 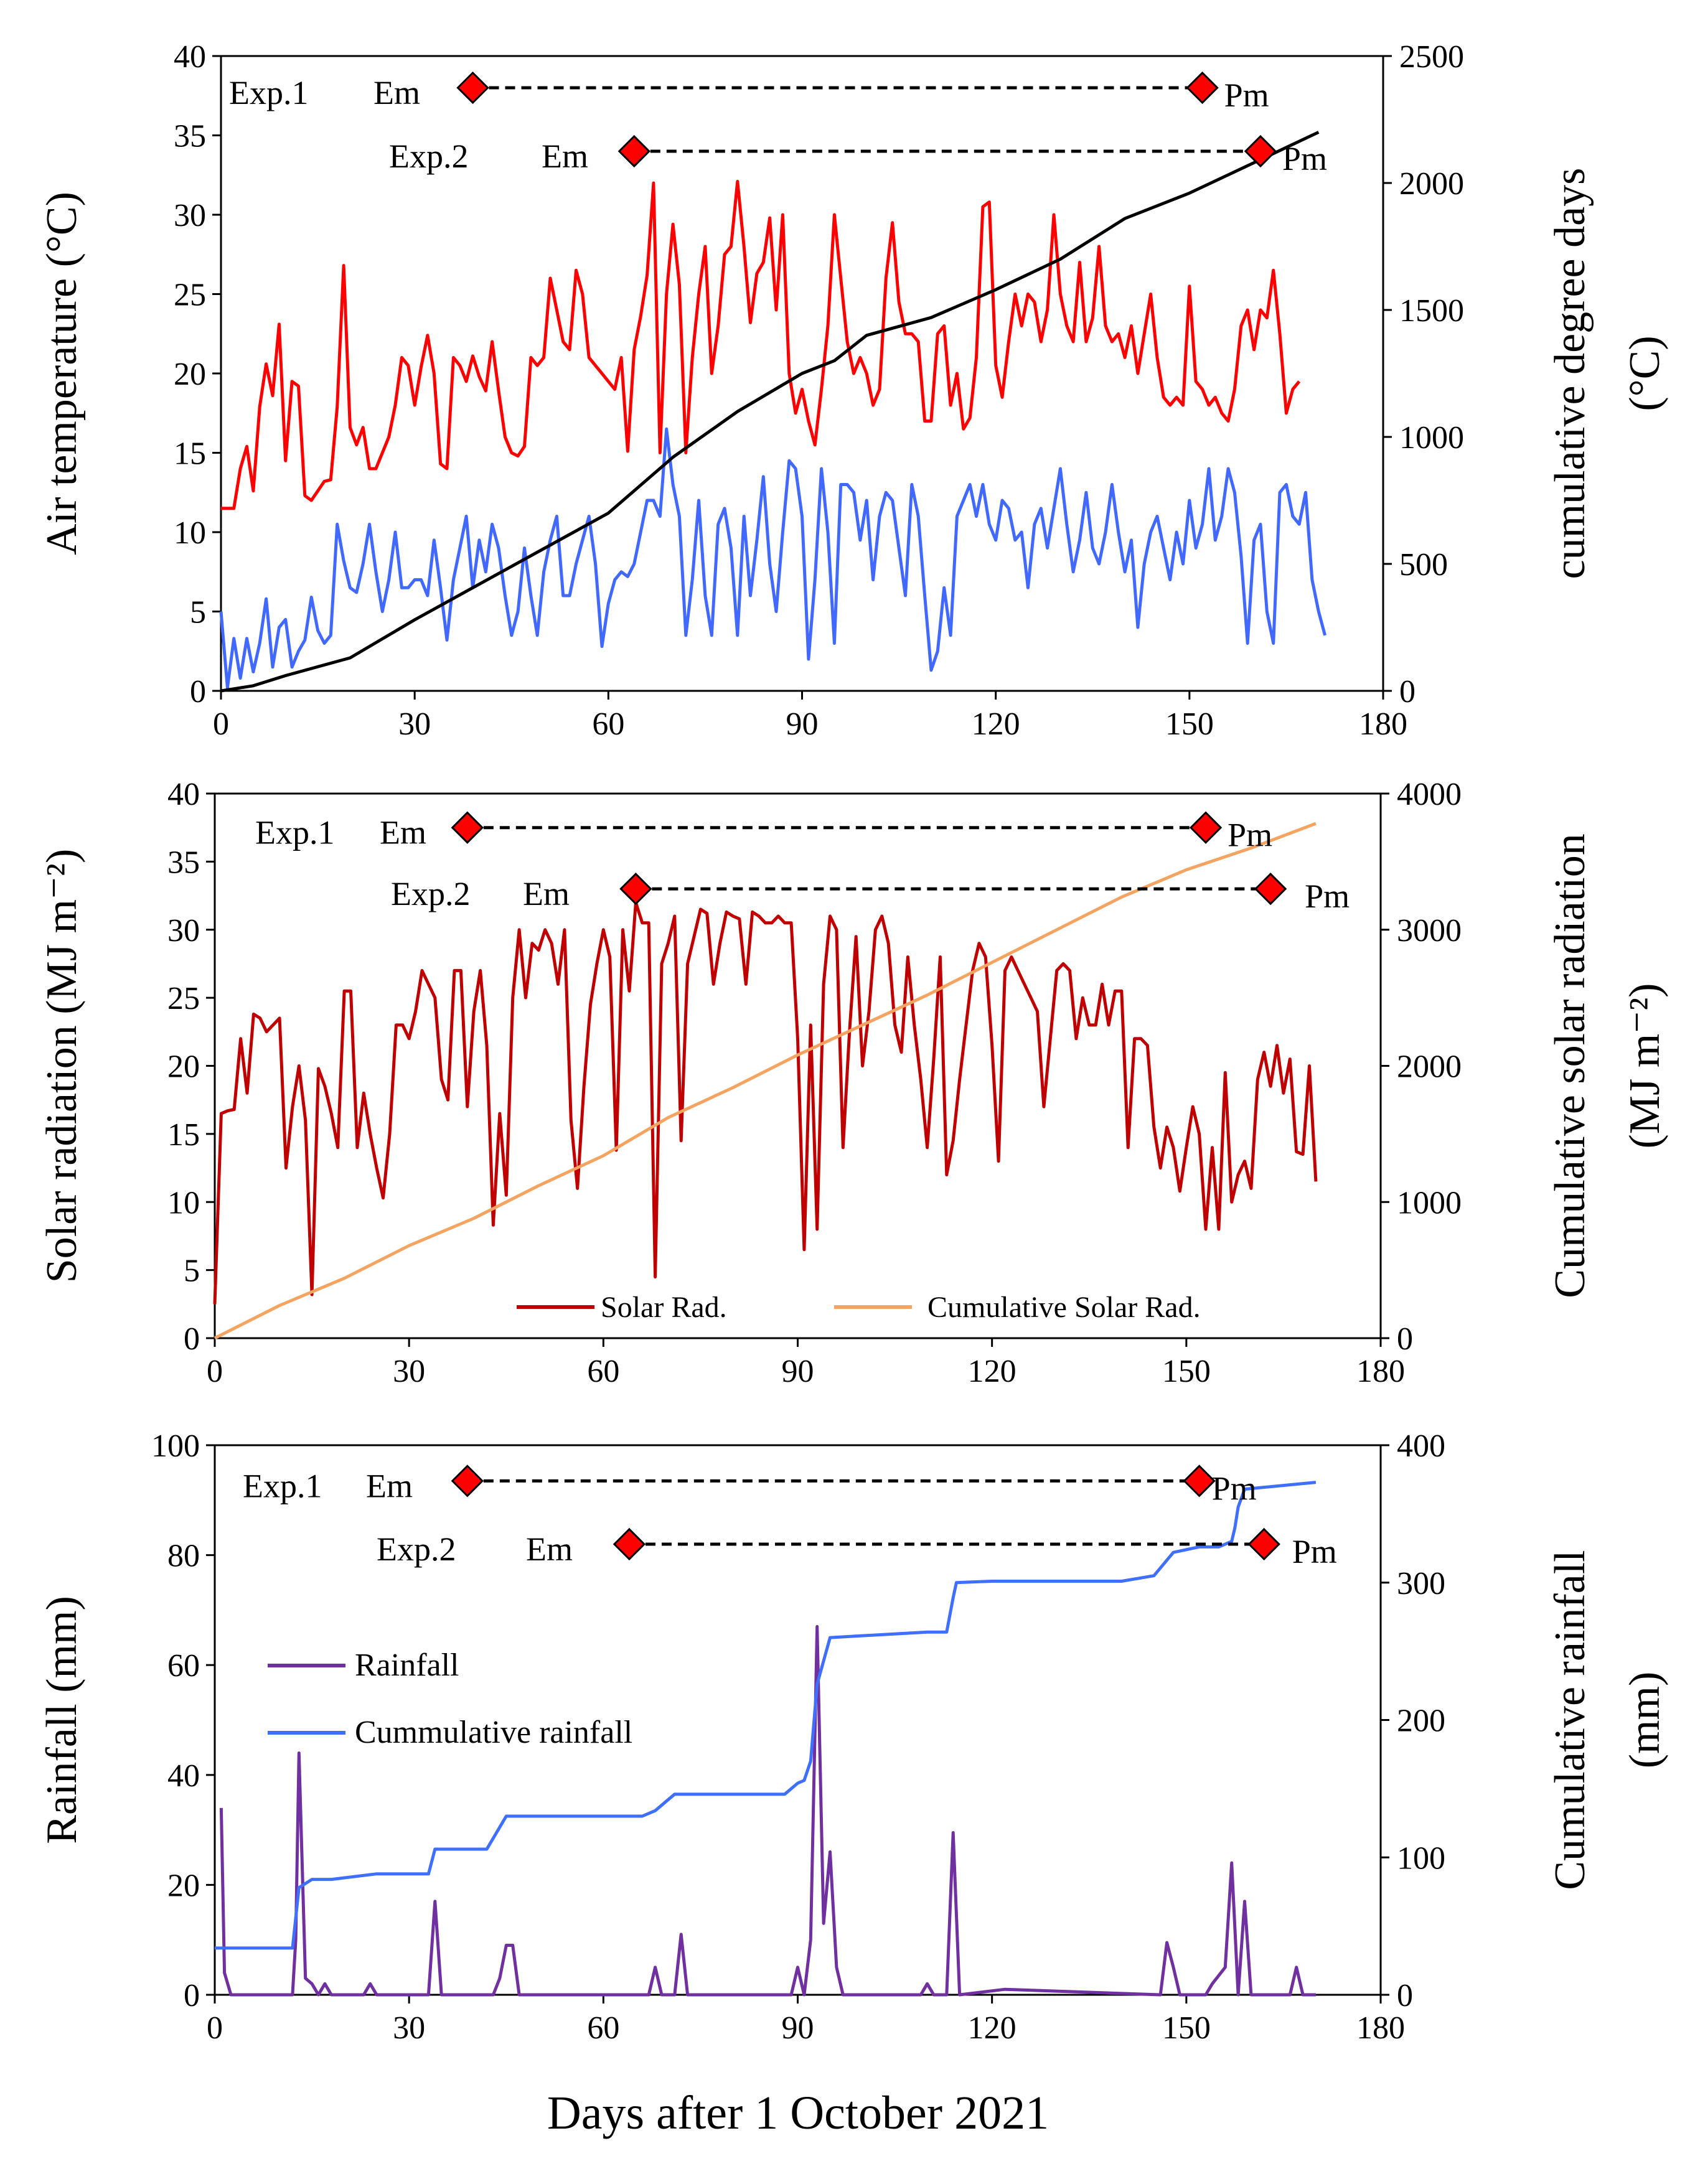 I want to click on y2-axis-label-unit: (MJ m⁻²), so click(x=1645, y=1066).